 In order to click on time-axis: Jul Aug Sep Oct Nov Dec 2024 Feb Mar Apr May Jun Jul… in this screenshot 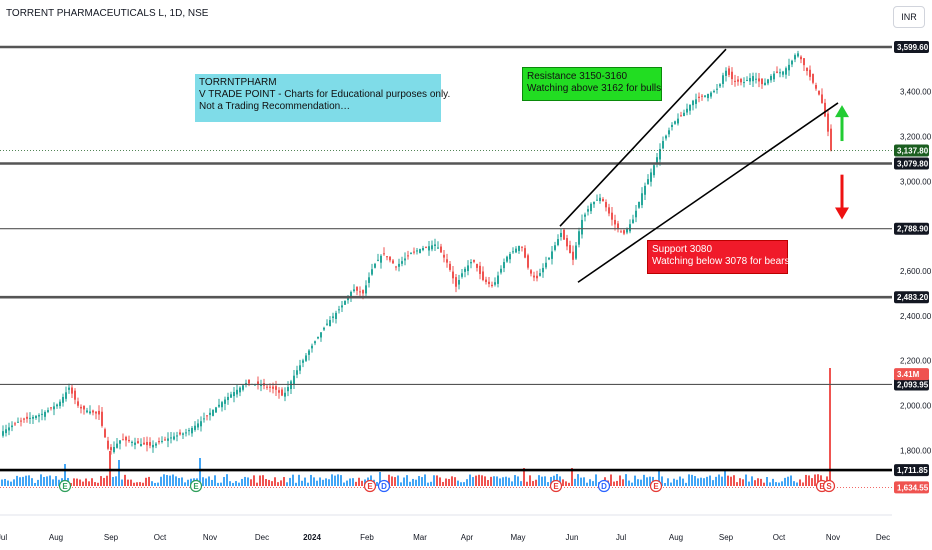, I will do `click(446, 528)`.